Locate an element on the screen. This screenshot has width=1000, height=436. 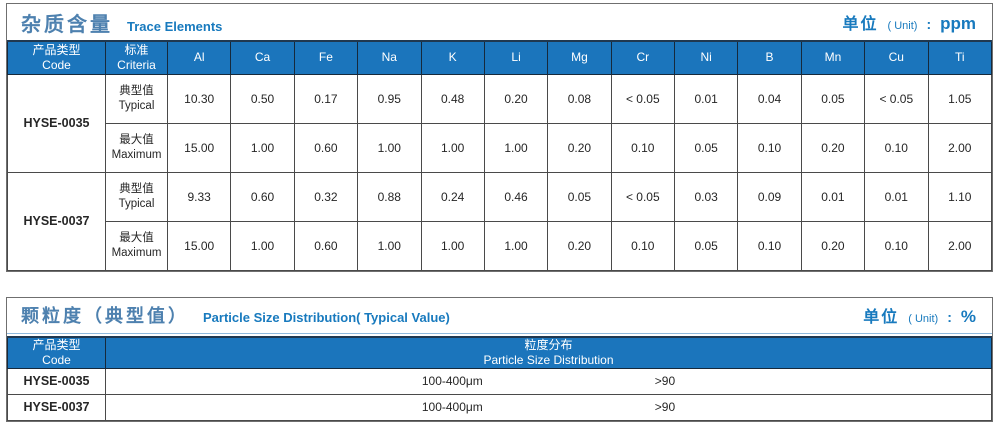
column-header-element: Mn is located at coordinates (833, 57).